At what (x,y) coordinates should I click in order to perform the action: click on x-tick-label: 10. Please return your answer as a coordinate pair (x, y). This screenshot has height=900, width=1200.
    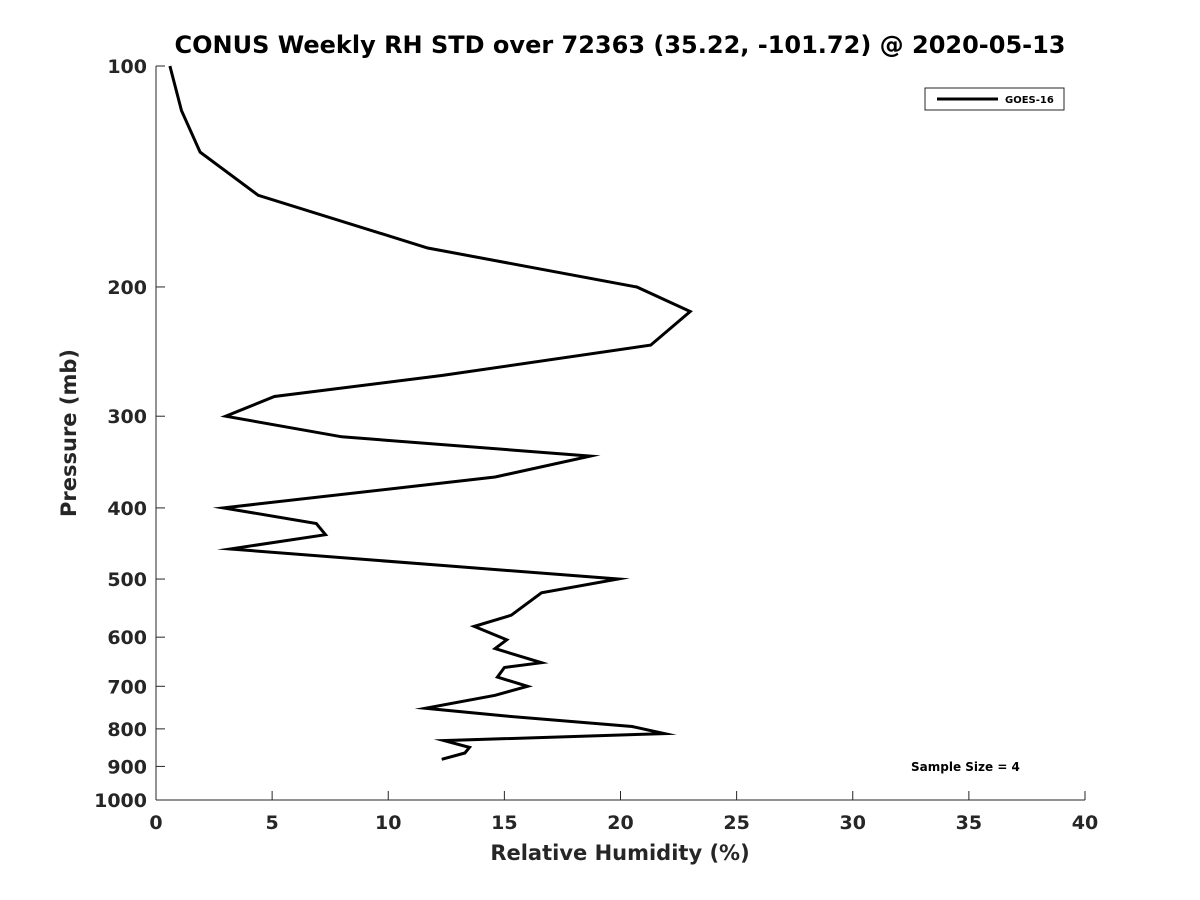
    Looking at the image, I should click on (388, 823).